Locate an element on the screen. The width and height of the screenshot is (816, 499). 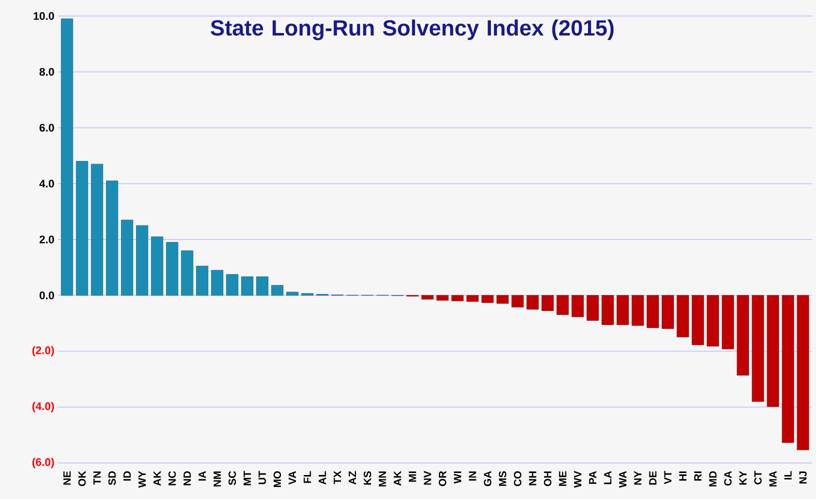
x-tick-label: CO is located at coordinates (518, 478).